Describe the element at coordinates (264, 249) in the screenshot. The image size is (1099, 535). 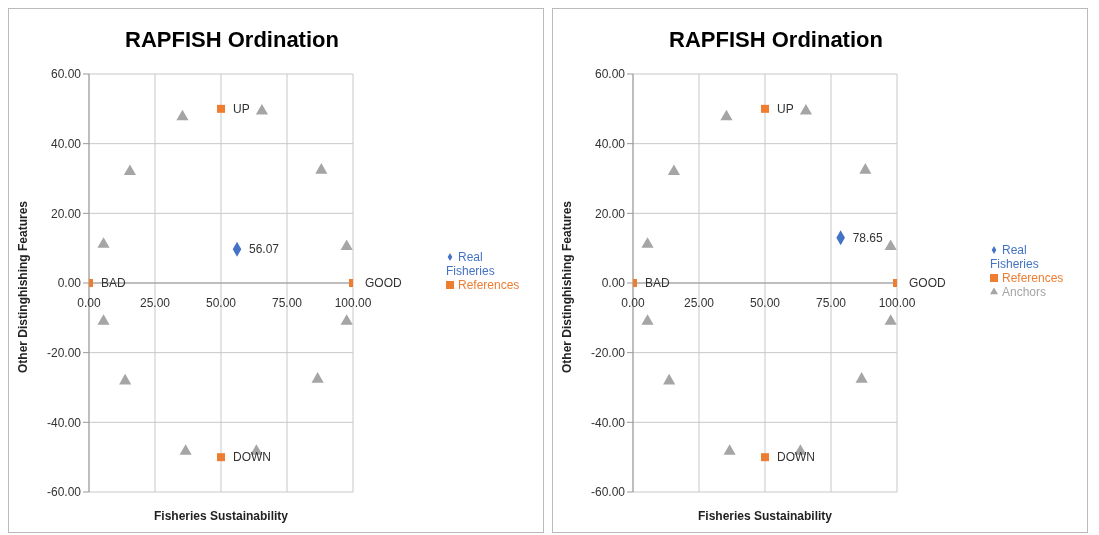
I see `annotation: 56.07` at that location.